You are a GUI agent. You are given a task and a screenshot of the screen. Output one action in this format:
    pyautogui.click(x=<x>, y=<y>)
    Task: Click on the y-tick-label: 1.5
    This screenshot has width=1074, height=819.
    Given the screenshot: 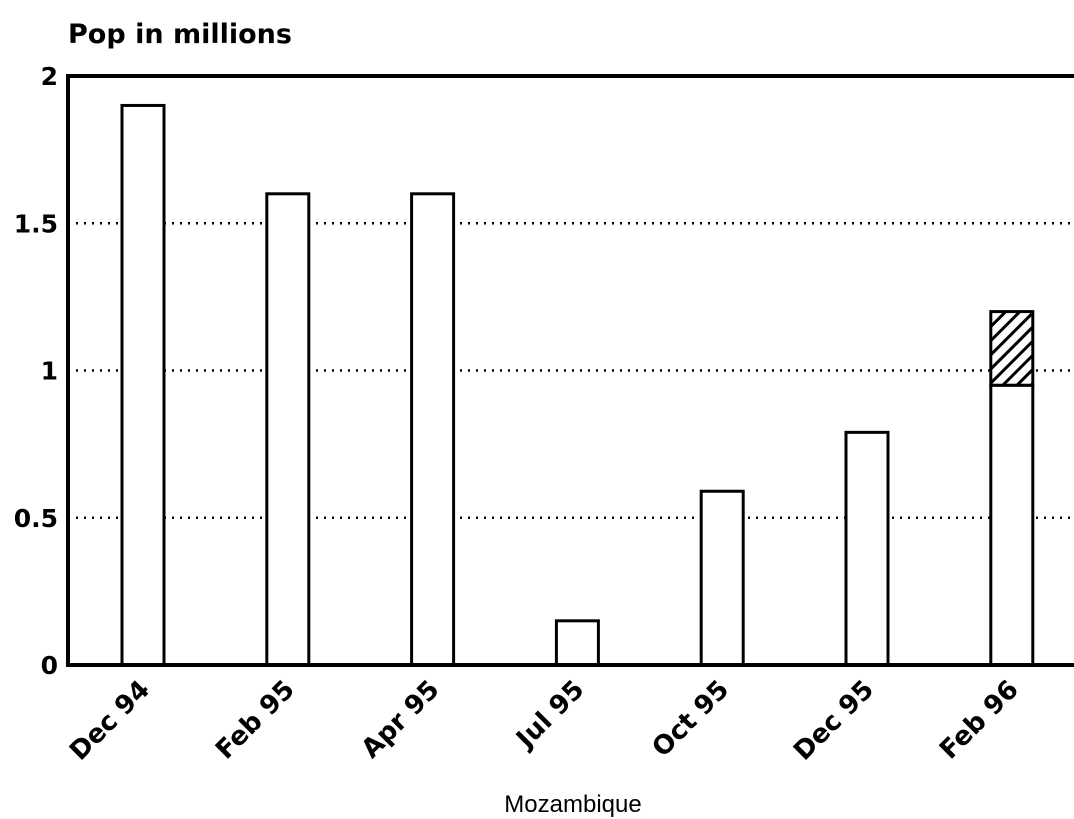 What is the action you would take?
    pyautogui.click(x=36, y=223)
    